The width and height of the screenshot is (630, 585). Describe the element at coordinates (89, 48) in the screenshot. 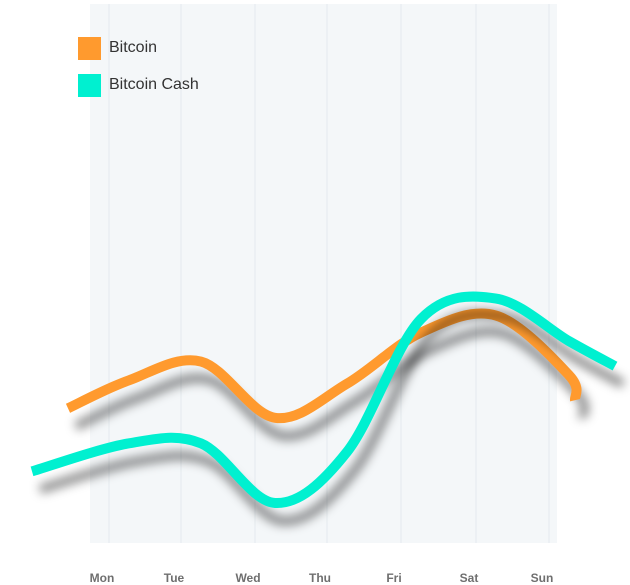

I see `legend-swatch-bitcoin` at that location.